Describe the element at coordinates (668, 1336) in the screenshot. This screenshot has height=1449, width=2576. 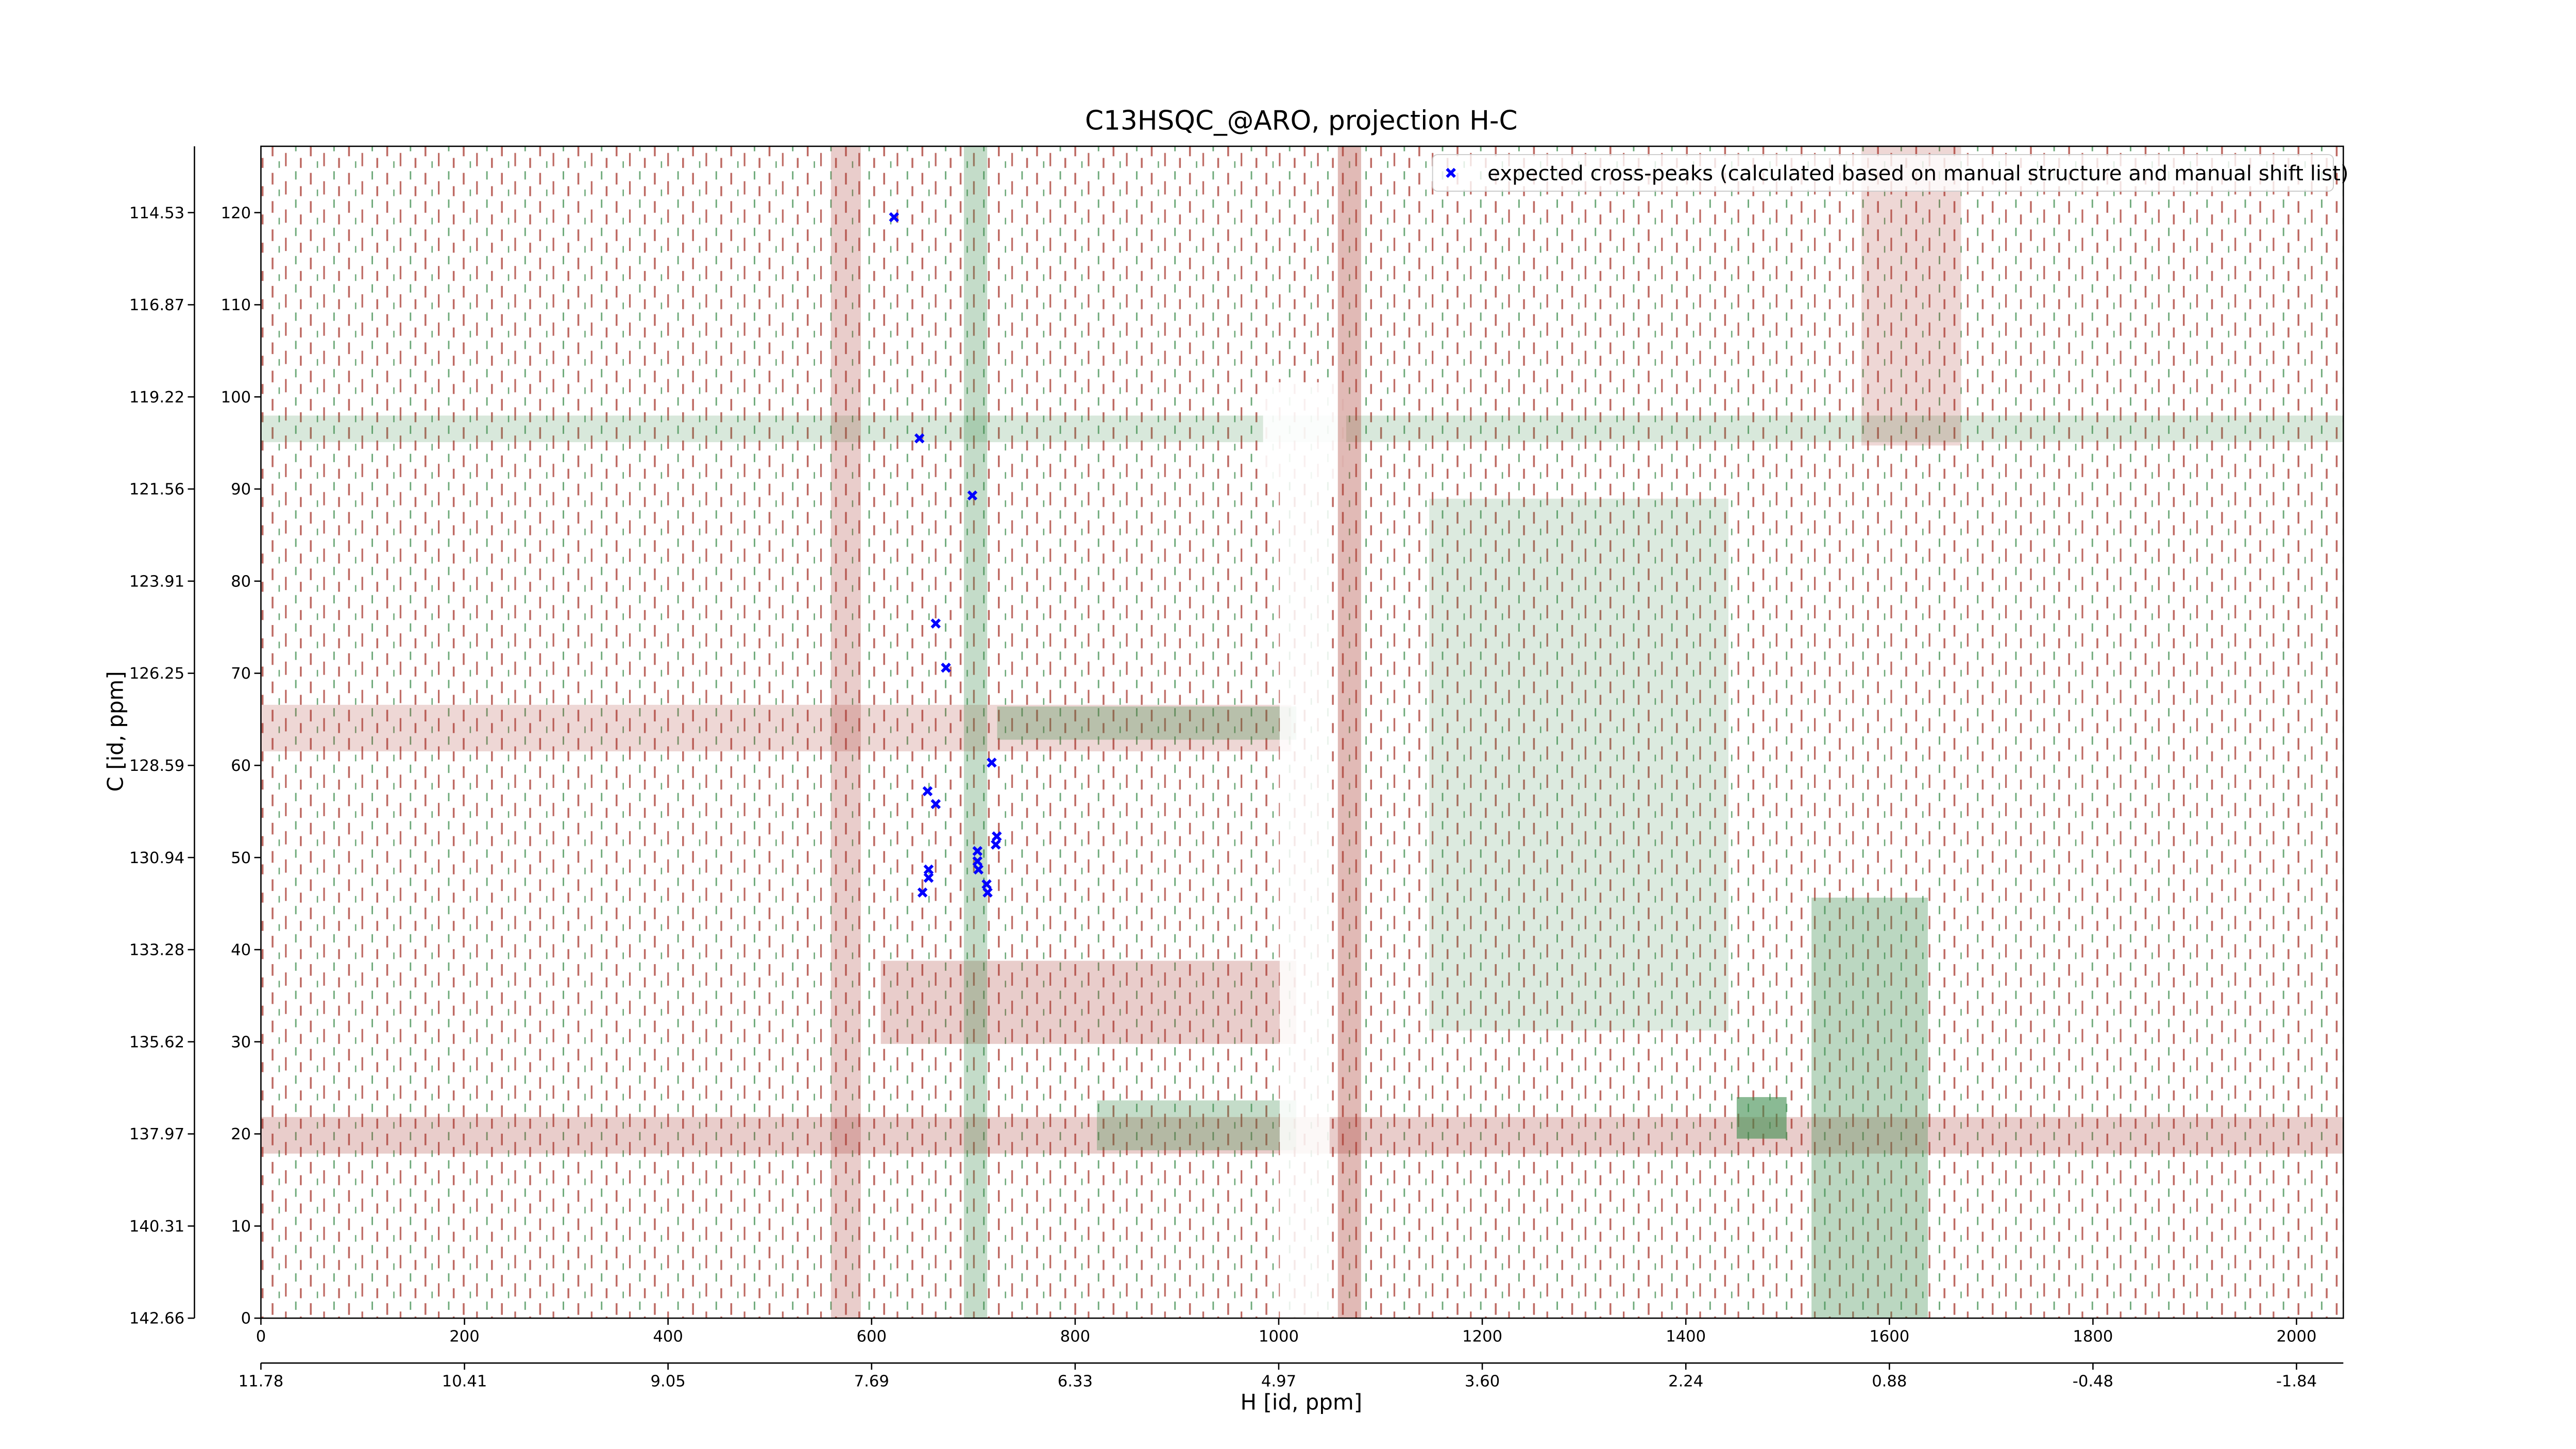
I see `x-tick-label: 400` at that location.